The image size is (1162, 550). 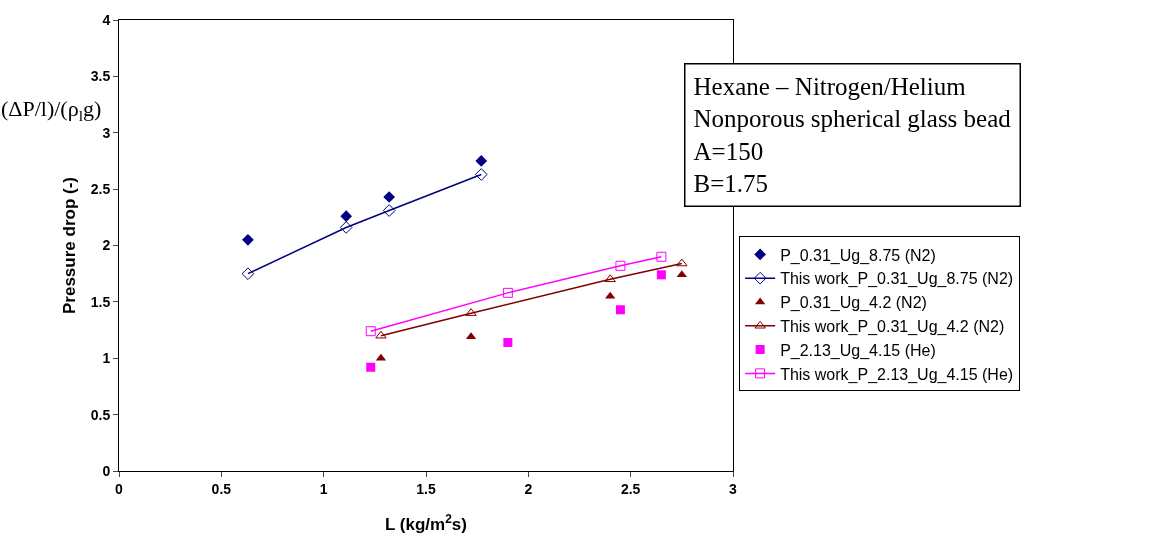 I want to click on y-tick-label: 3, so click(x=106, y=132).